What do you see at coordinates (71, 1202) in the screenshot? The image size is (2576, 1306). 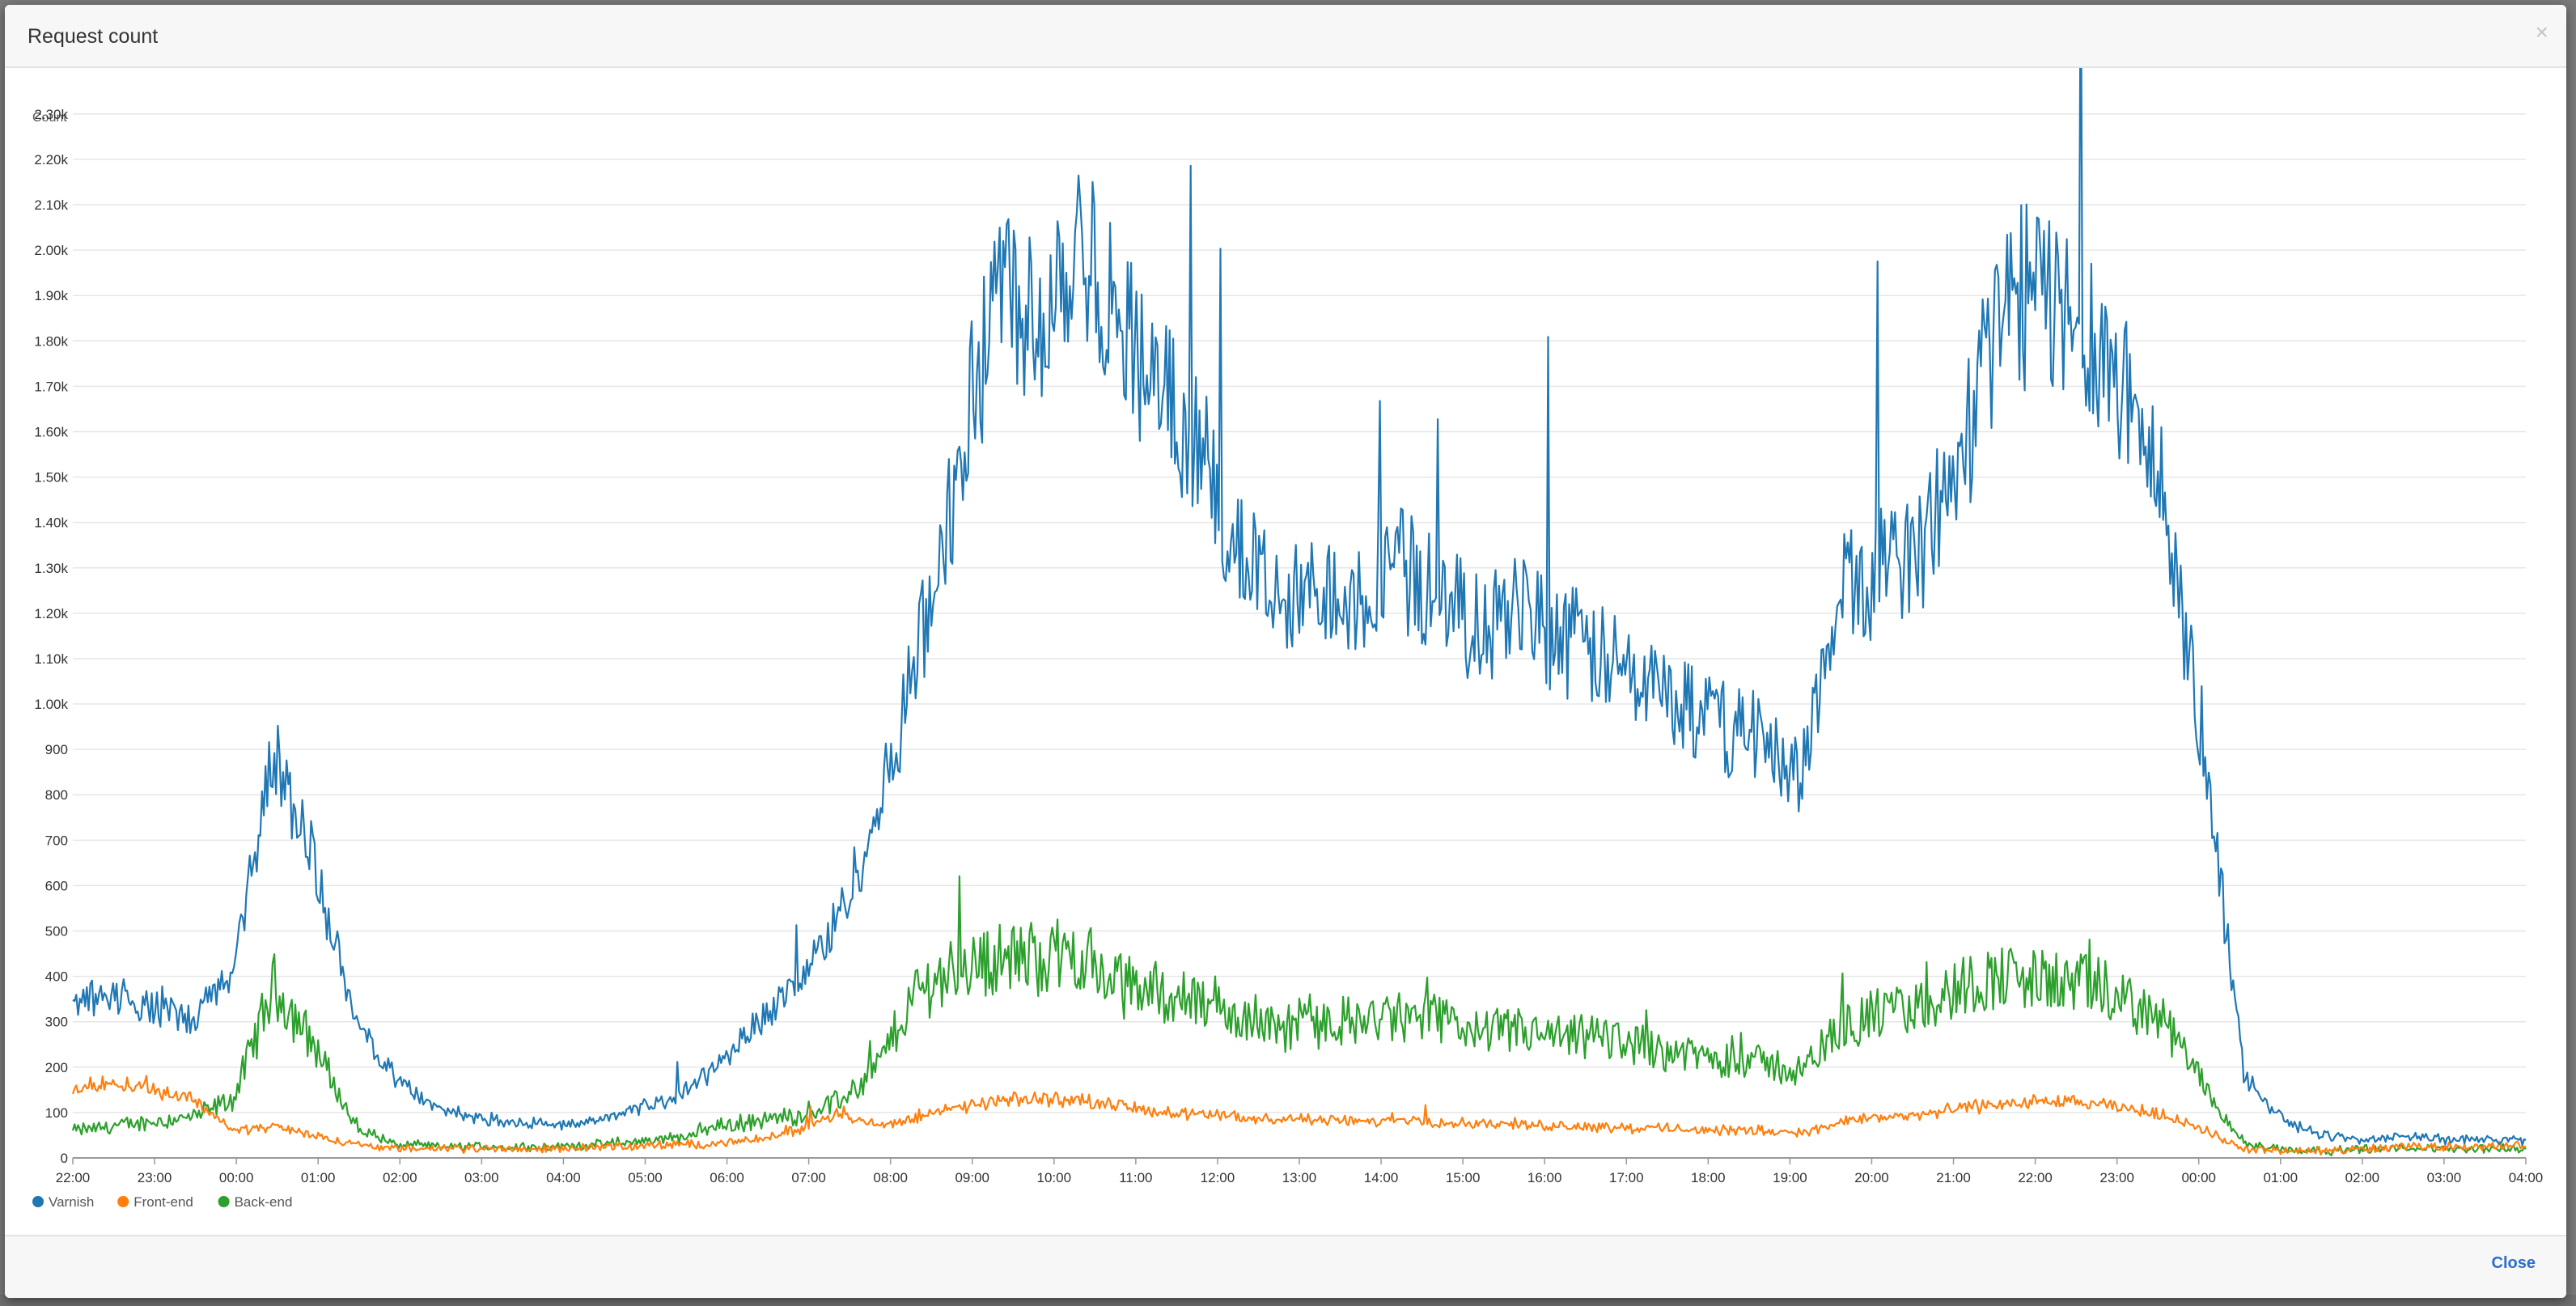 I see `legend-label: Varnish` at bounding box center [71, 1202].